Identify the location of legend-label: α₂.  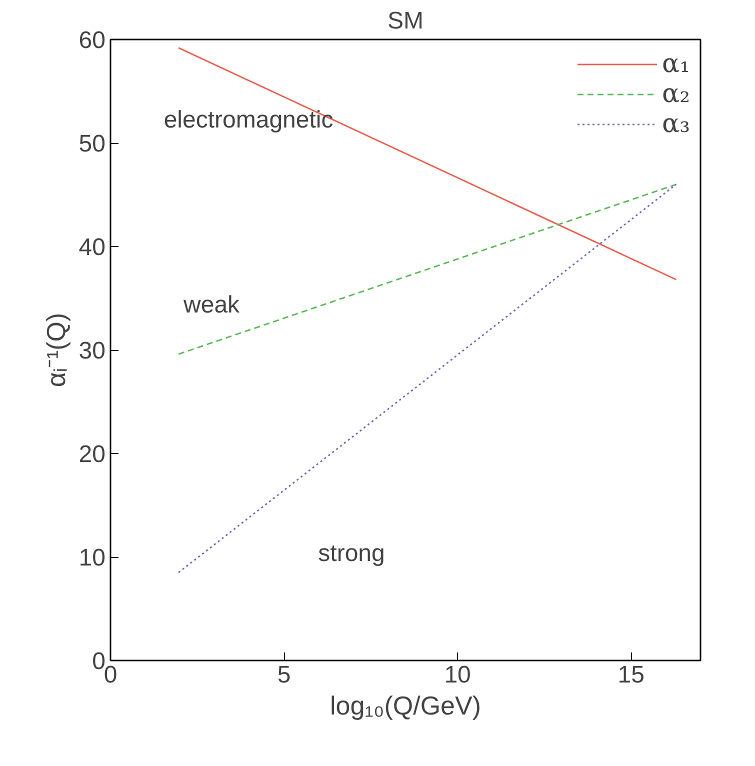
(676, 94).